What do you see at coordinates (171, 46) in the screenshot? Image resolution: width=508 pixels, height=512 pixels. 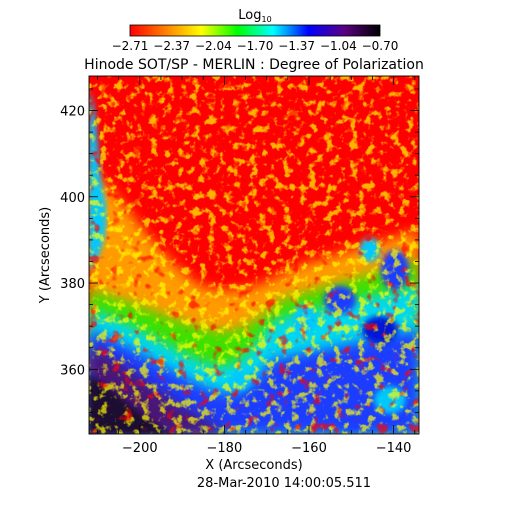 I see `colorbar-tick-label: −2.37` at bounding box center [171, 46].